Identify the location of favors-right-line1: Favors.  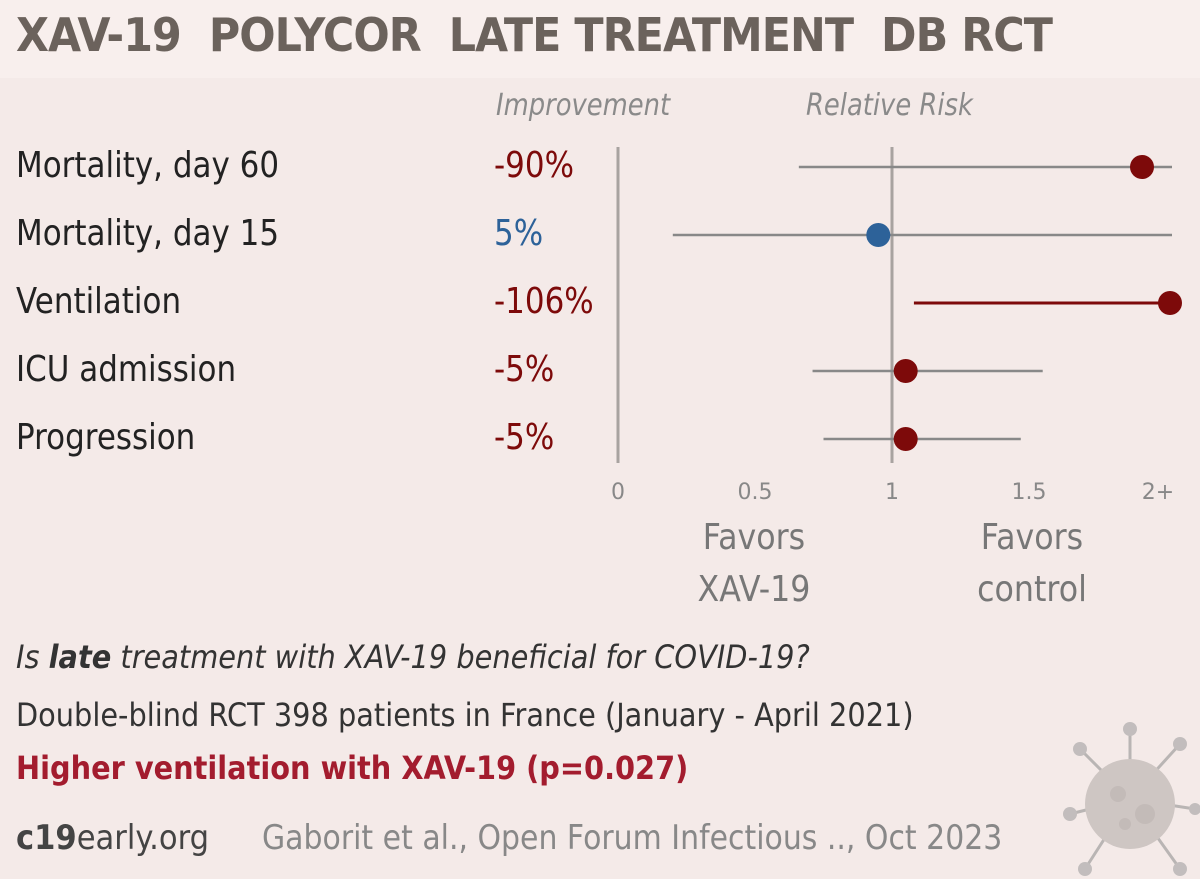
(1032, 537).